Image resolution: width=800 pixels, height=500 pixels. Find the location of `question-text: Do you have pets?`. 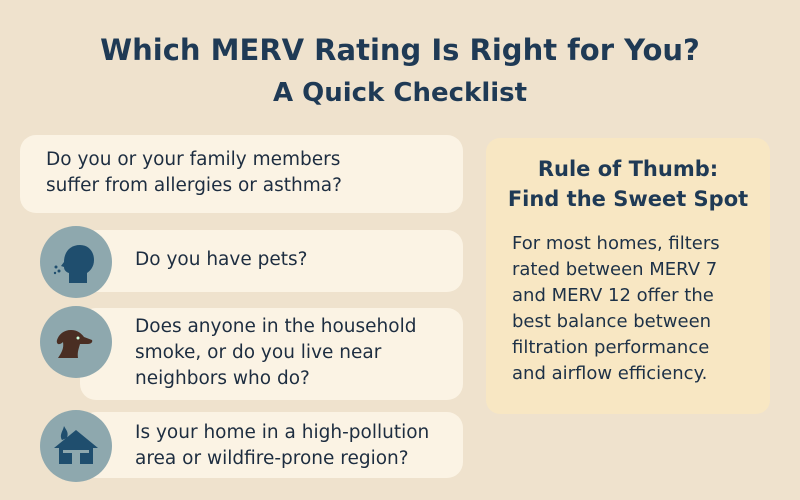

question-text: Do you have pets? is located at coordinates (221, 259).